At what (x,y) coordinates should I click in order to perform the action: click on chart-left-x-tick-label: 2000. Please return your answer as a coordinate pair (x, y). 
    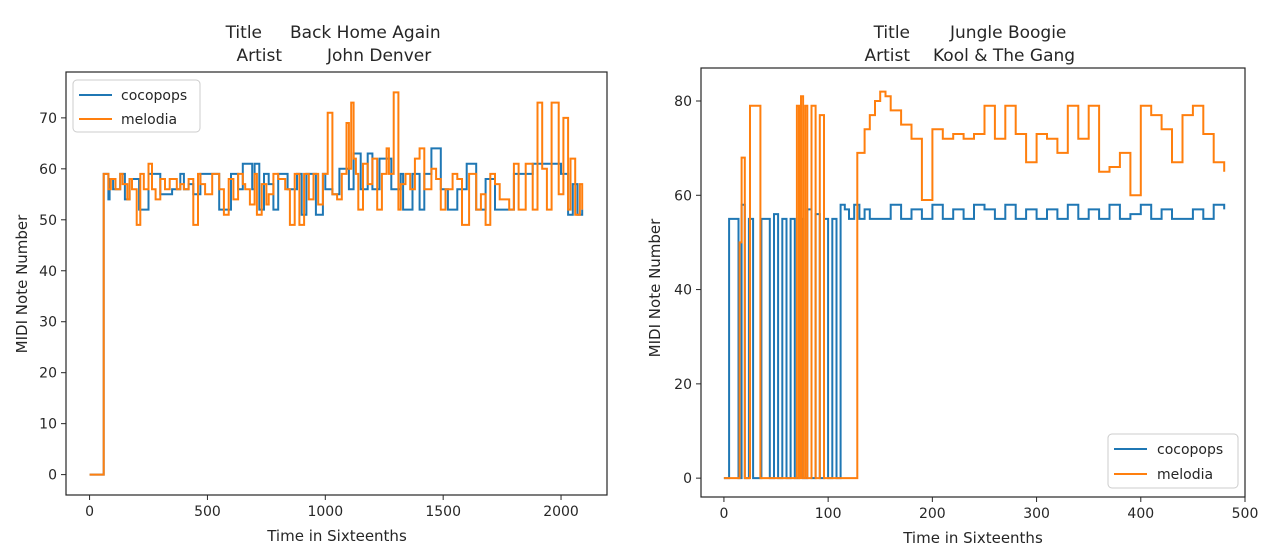
    Looking at the image, I should click on (561, 512).